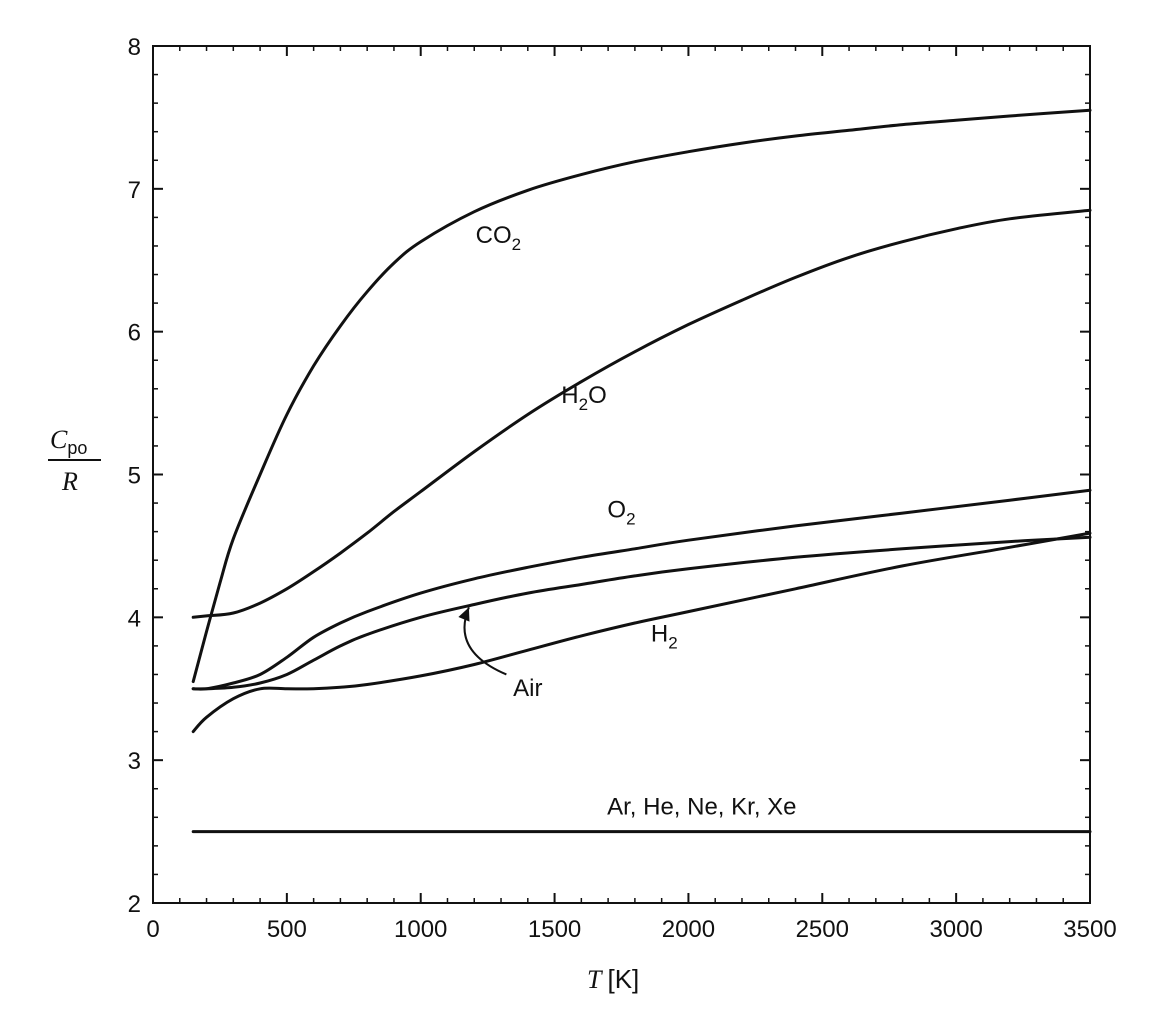 The height and width of the screenshot is (1020, 1159). Describe the element at coordinates (74, 460) in the screenshot. I see `y-axis-label: Cpo R` at that location.